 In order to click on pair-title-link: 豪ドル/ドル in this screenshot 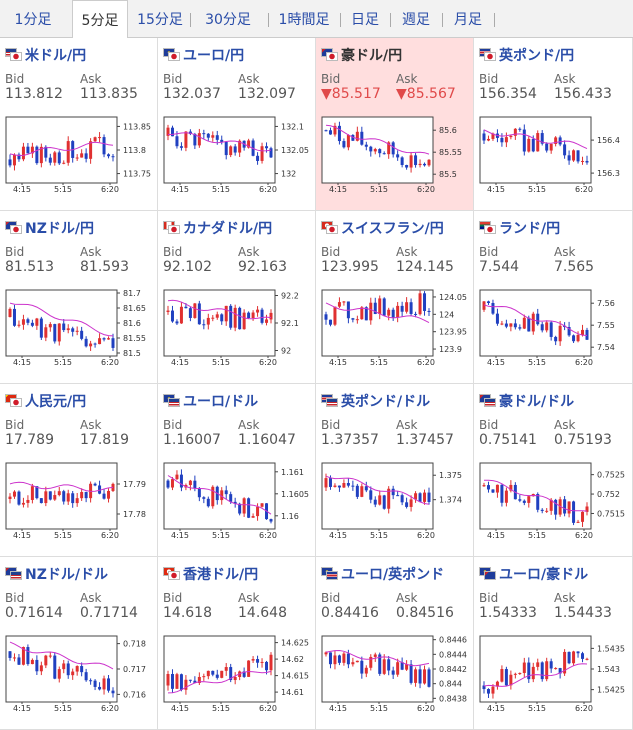, I will do `click(526, 401)`.